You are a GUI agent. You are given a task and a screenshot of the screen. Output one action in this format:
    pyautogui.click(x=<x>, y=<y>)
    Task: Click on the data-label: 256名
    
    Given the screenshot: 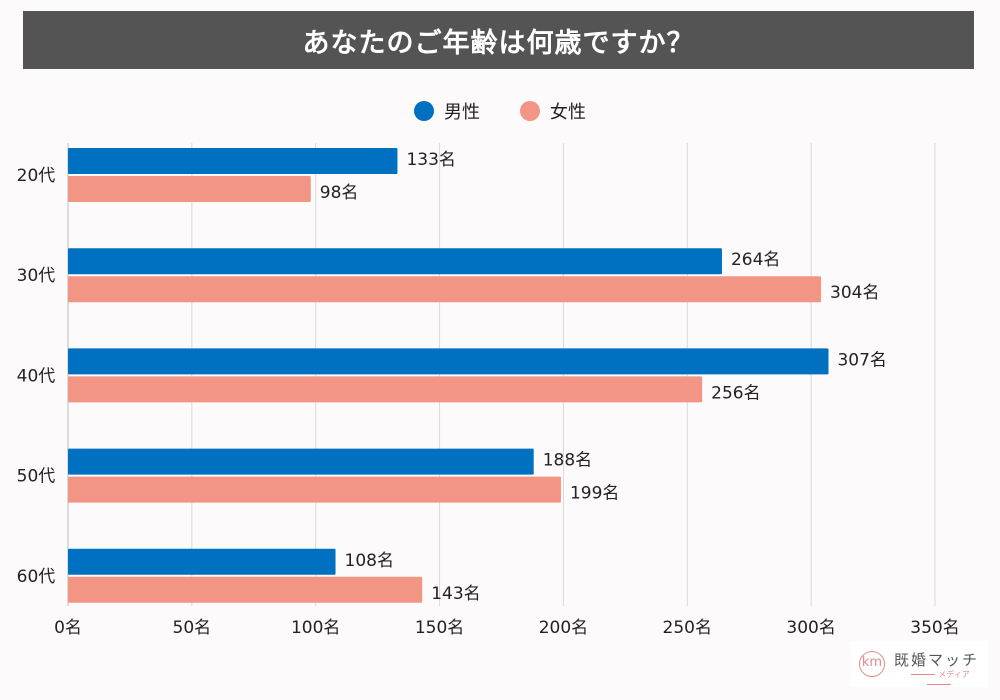 What is the action you would take?
    pyautogui.click(x=735, y=393)
    